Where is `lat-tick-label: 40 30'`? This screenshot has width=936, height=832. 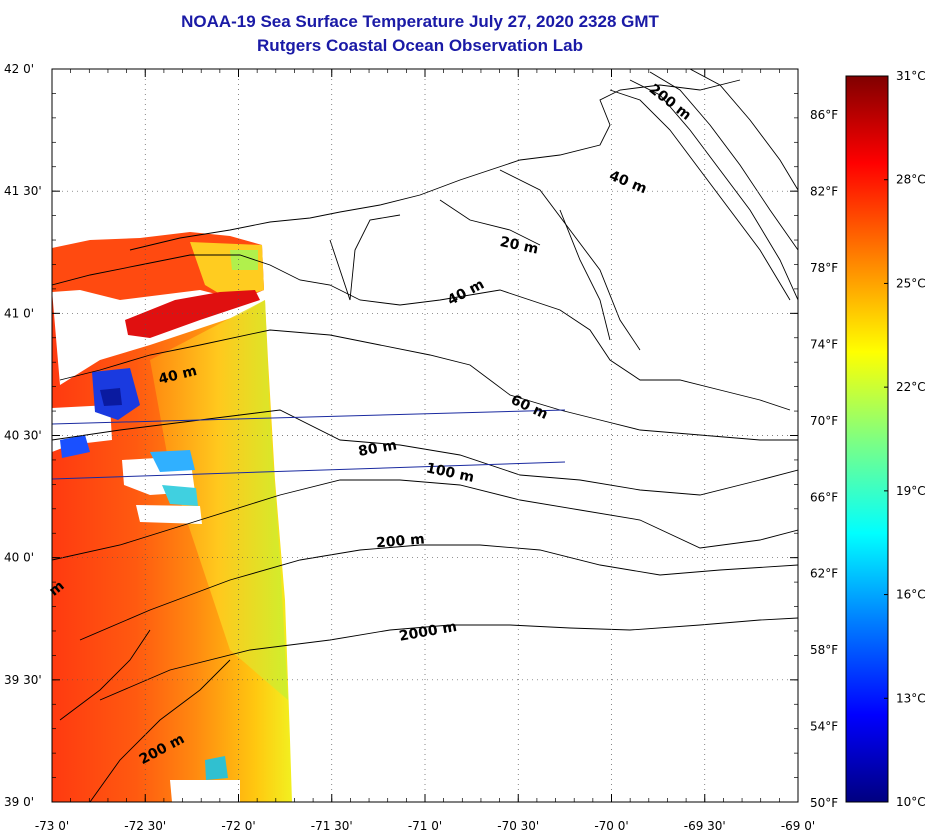 lat-tick-label: 40 30' is located at coordinates (23, 436).